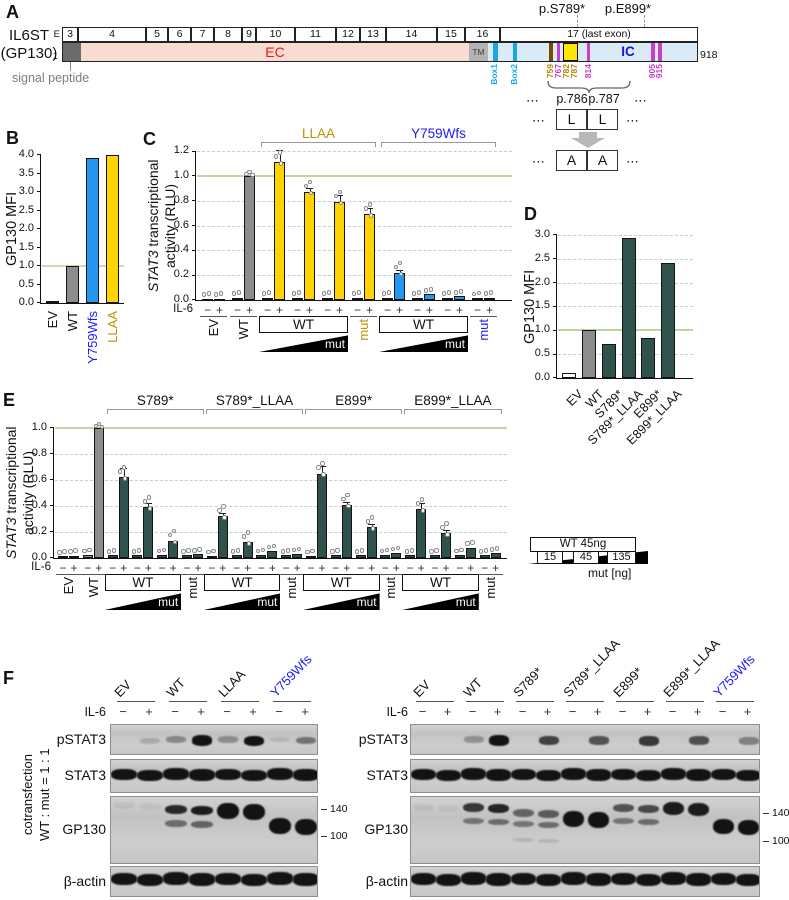 Image resolution: width=789 pixels, height=900 pixels. What do you see at coordinates (51, 78) in the screenshot?
I see `signal-peptide-label: signal peptide` at bounding box center [51, 78].